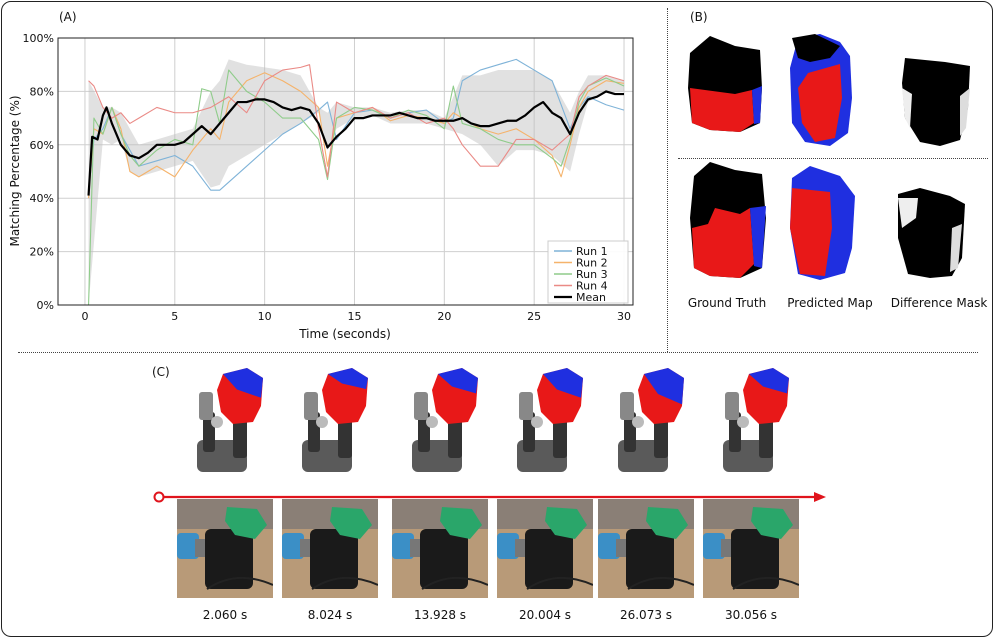 The height and width of the screenshot is (640, 996). I want to click on pred-shape-top, so click(821, 90).